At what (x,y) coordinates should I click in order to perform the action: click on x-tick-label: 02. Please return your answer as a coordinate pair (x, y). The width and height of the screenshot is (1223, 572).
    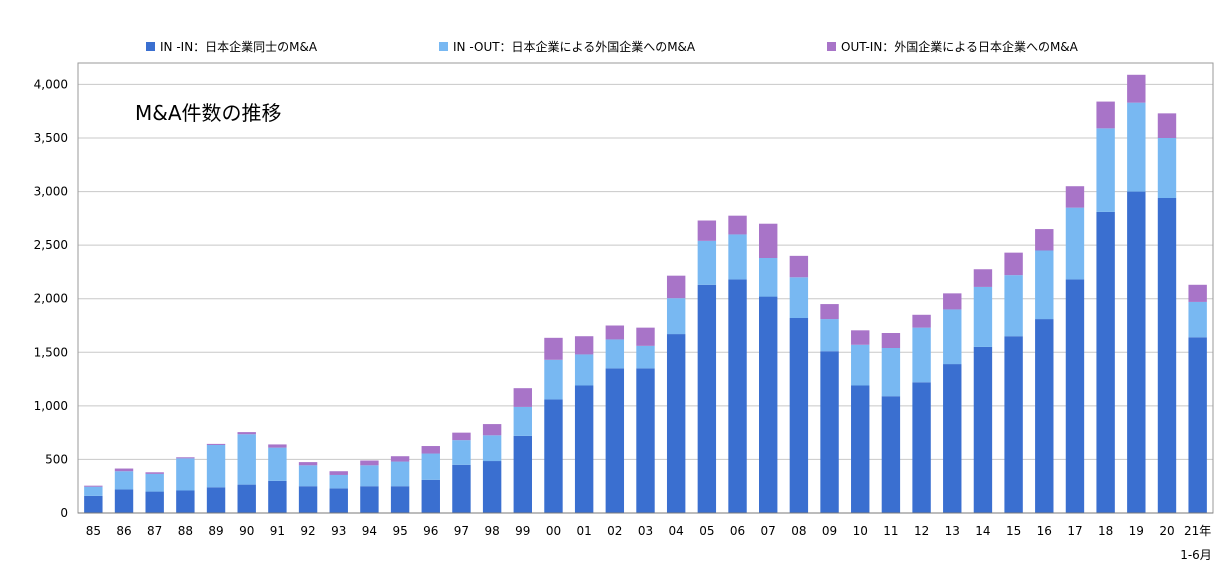
    Looking at the image, I should click on (614, 531).